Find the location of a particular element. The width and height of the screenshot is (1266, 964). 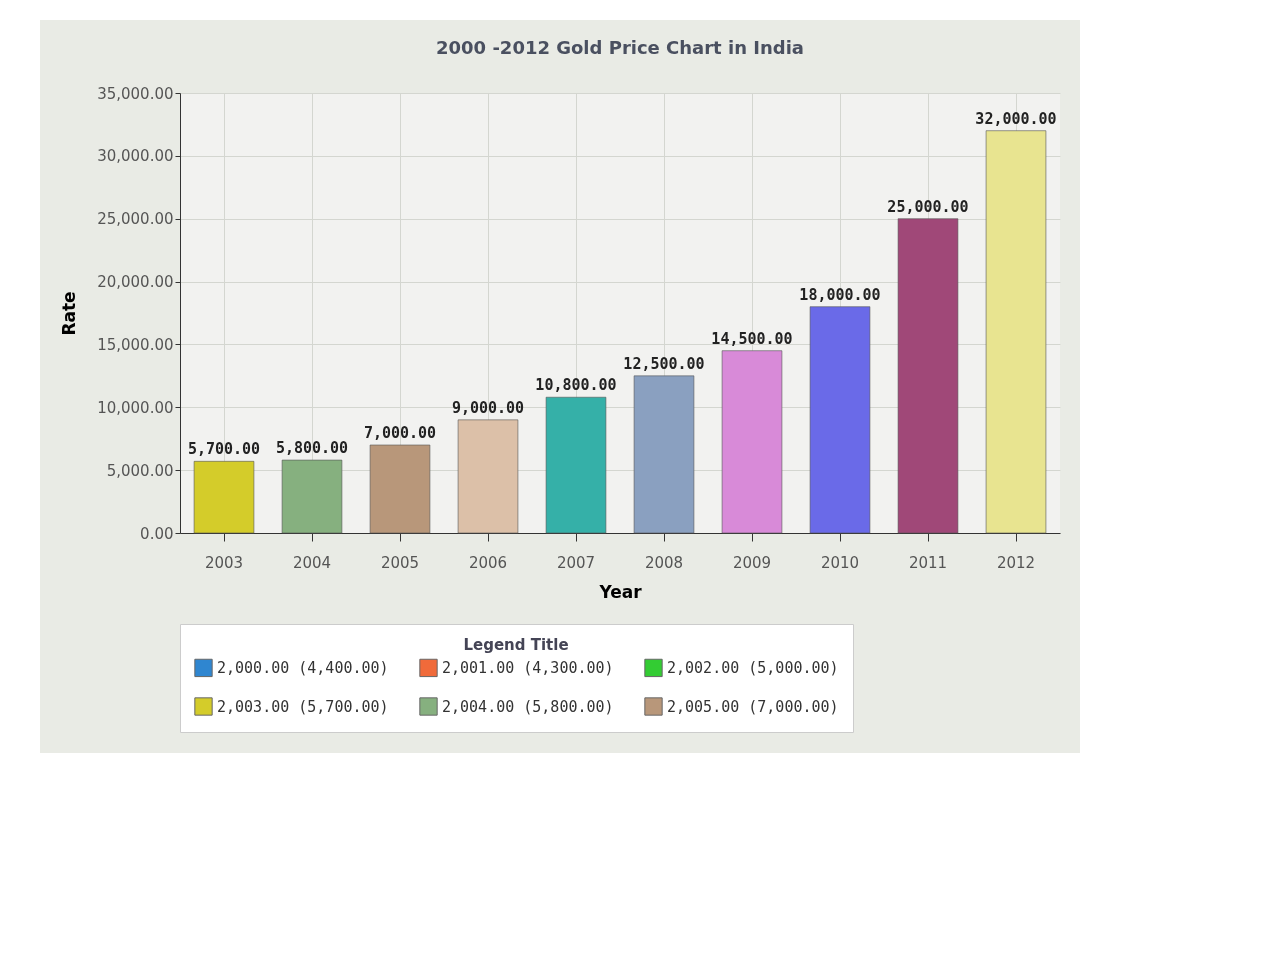

x-tick-label: 2005 is located at coordinates (400, 562).